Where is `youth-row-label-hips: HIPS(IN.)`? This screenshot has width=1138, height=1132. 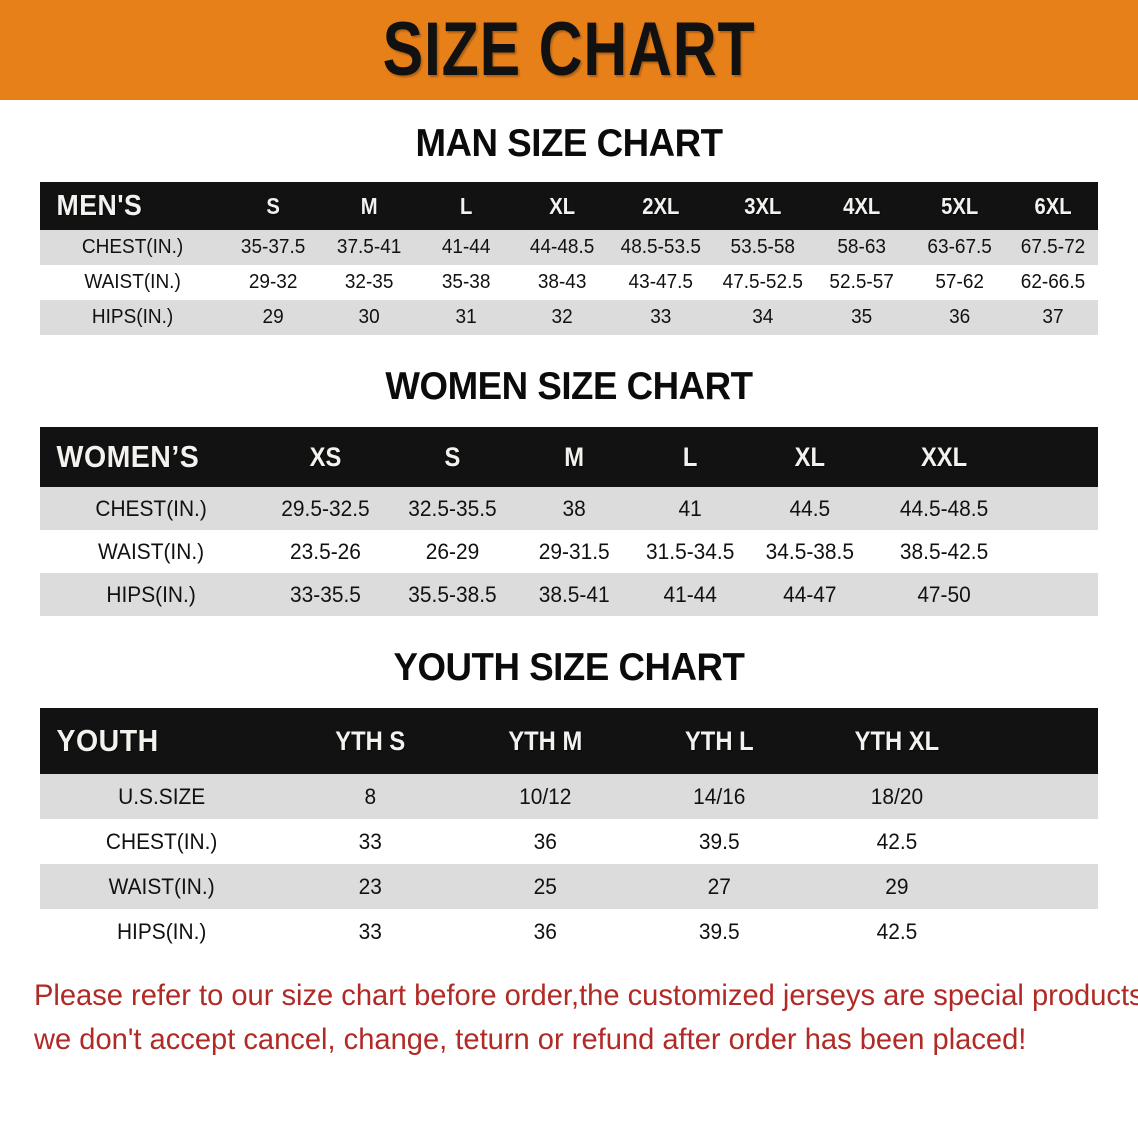 youth-row-label-hips: HIPS(IN.) is located at coordinates (161, 931).